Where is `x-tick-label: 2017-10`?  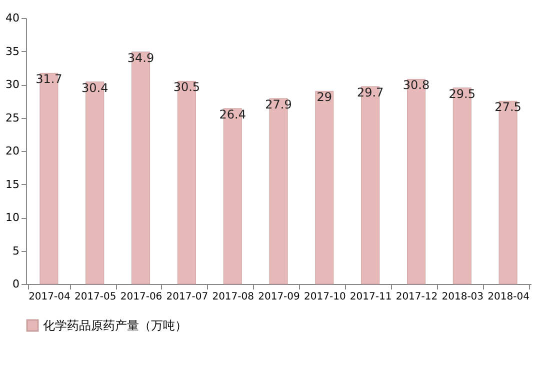 x-tick-label: 2017-10 is located at coordinates (325, 297).